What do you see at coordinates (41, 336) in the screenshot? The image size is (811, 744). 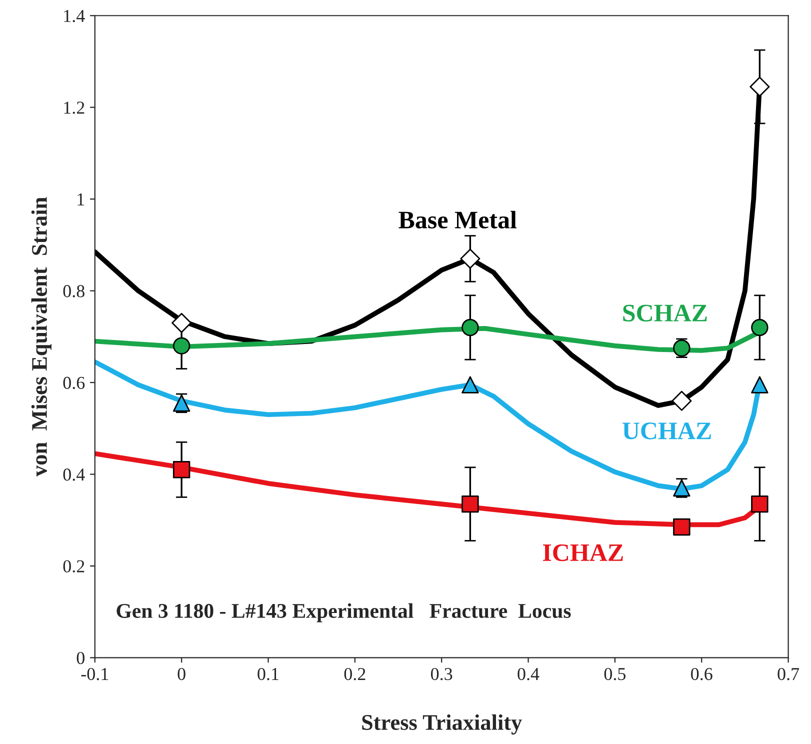 I see `y-axis-title: von Mises Equivalent Strain` at bounding box center [41, 336].